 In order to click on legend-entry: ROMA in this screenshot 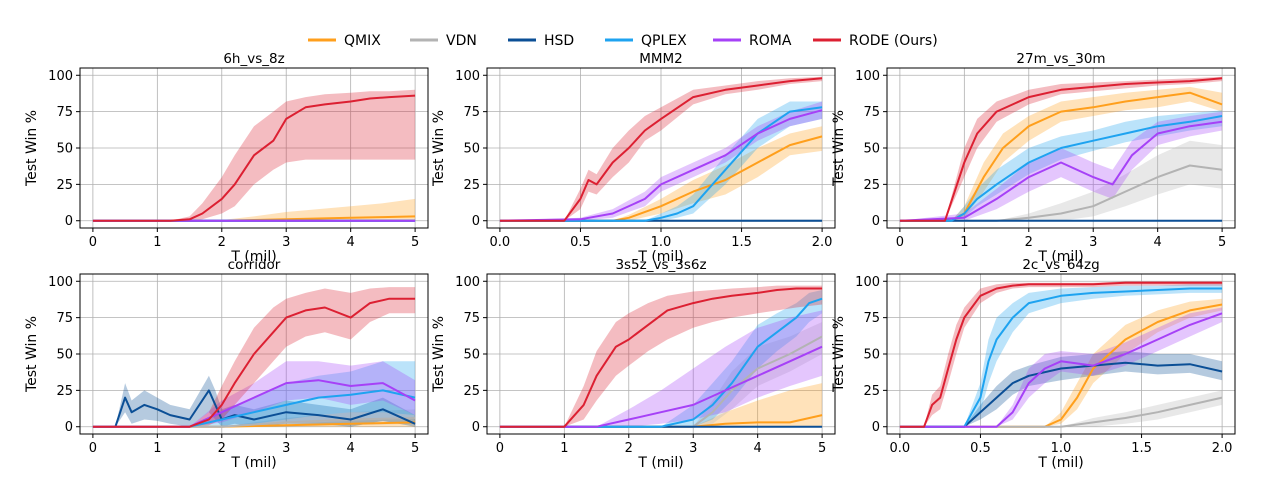, I will do `click(752, 41)`.